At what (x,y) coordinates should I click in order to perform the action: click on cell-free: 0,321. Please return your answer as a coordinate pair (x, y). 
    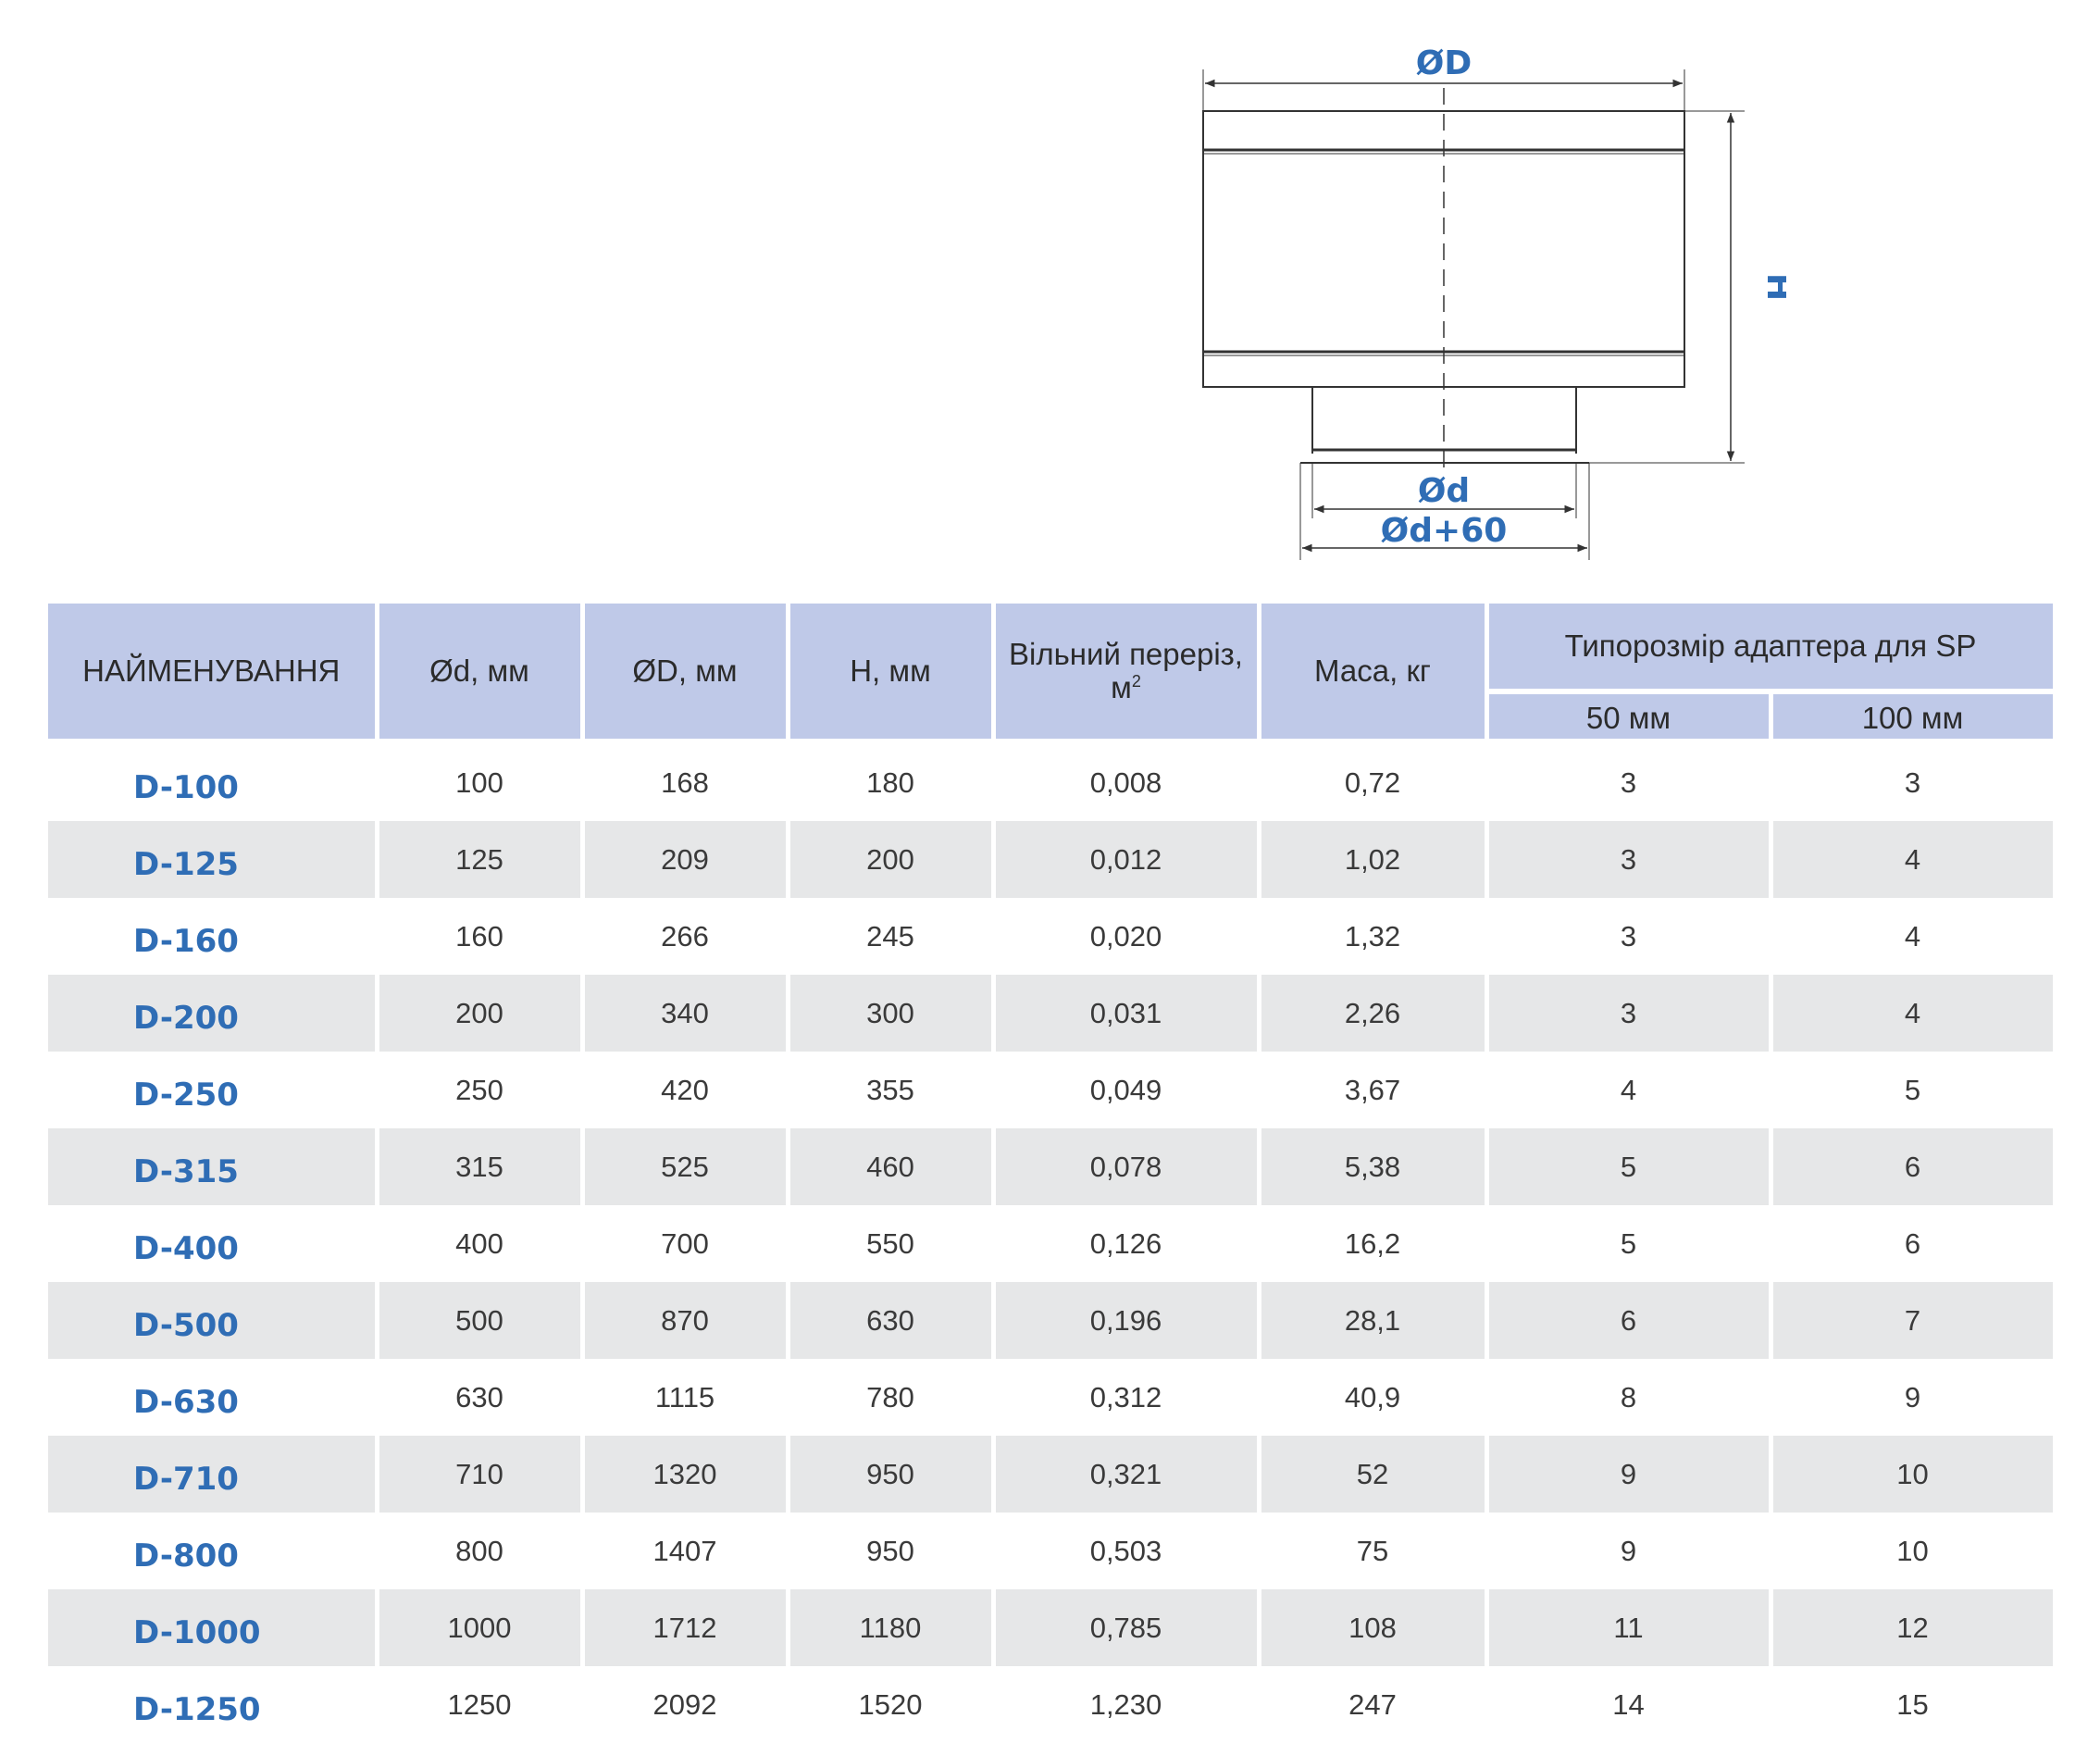
    Looking at the image, I should click on (1125, 1475).